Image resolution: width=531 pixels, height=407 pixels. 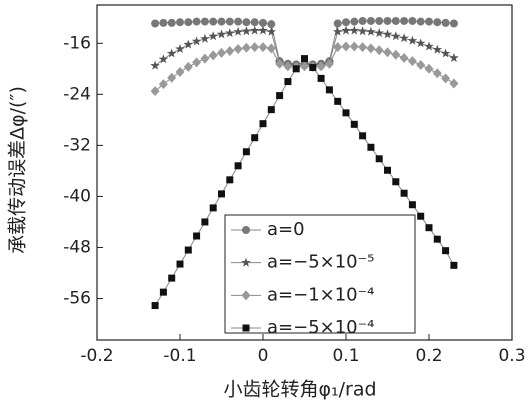 What do you see at coordinates (345, 356) in the screenshot?
I see `x-tick-label: 0.1` at bounding box center [345, 356].